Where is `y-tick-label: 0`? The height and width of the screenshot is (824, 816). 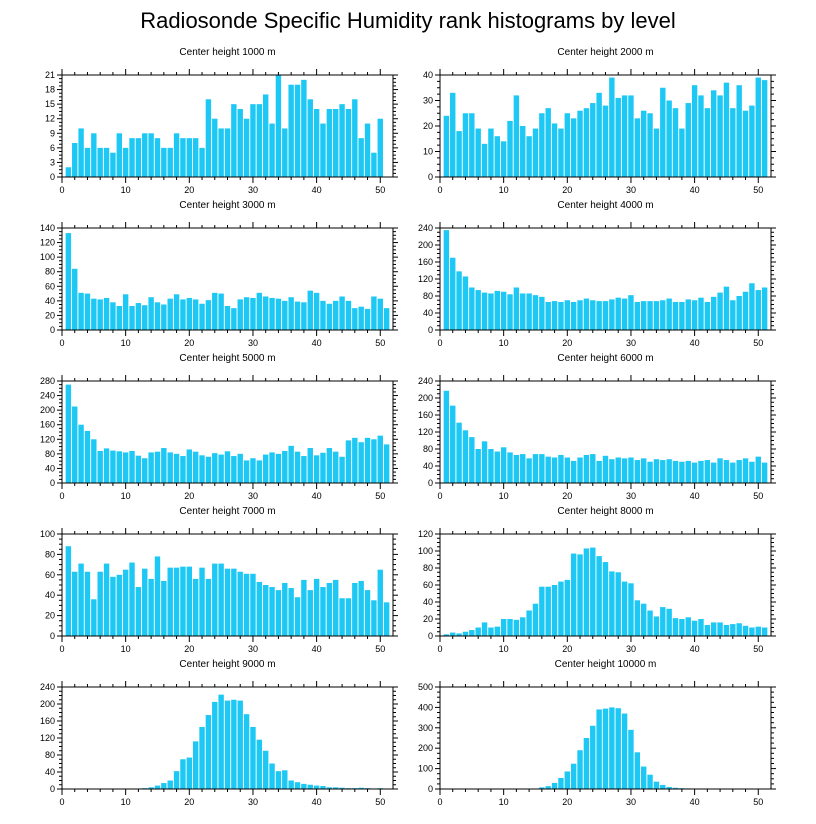
y-tick-label: 0 is located at coordinates (430, 636).